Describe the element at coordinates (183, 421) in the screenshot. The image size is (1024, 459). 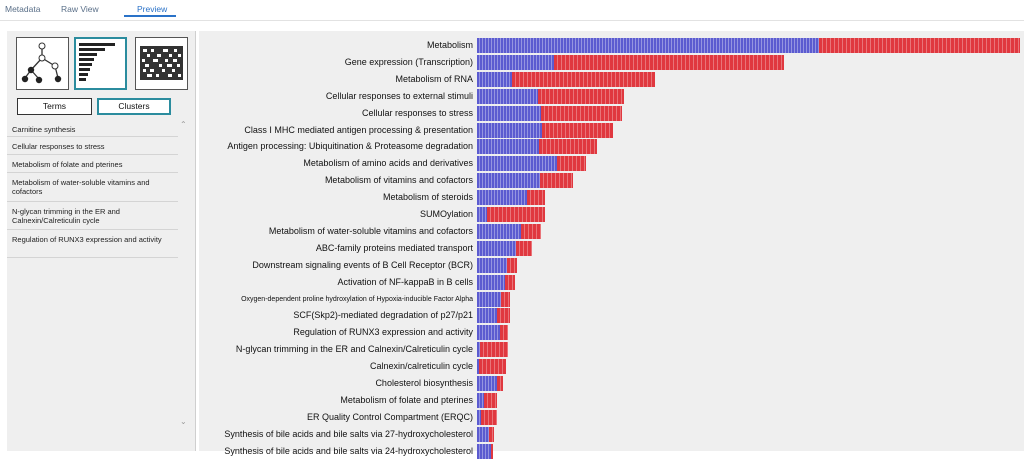
I see `scroll-down-arrow-icon: ⌄` at that location.